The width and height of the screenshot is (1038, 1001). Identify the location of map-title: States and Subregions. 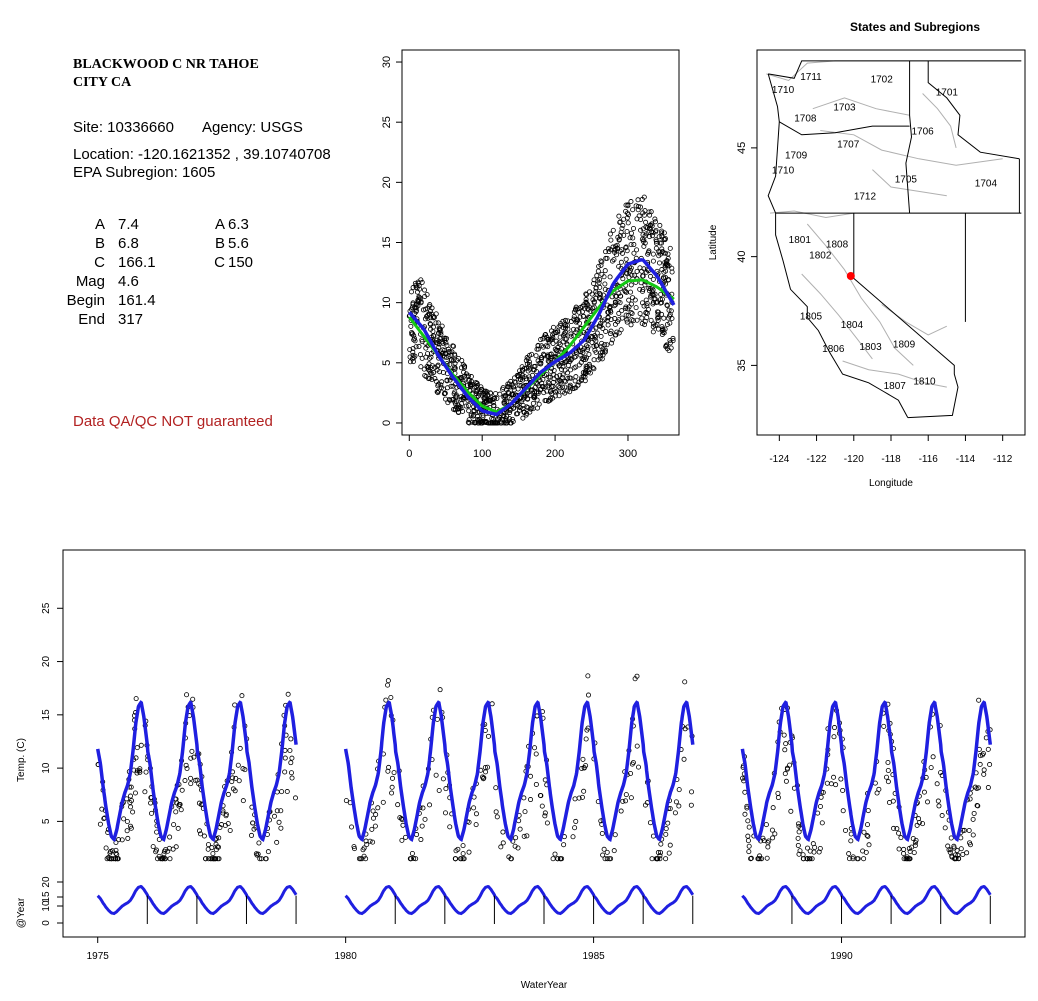
(915, 27).